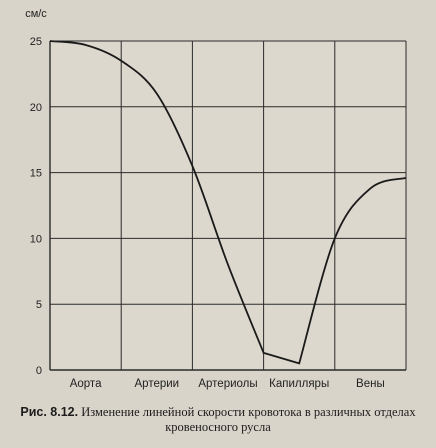 The height and width of the screenshot is (448, 436). I want to click on figure-label: Рис. 8.12., so click(49, 412).